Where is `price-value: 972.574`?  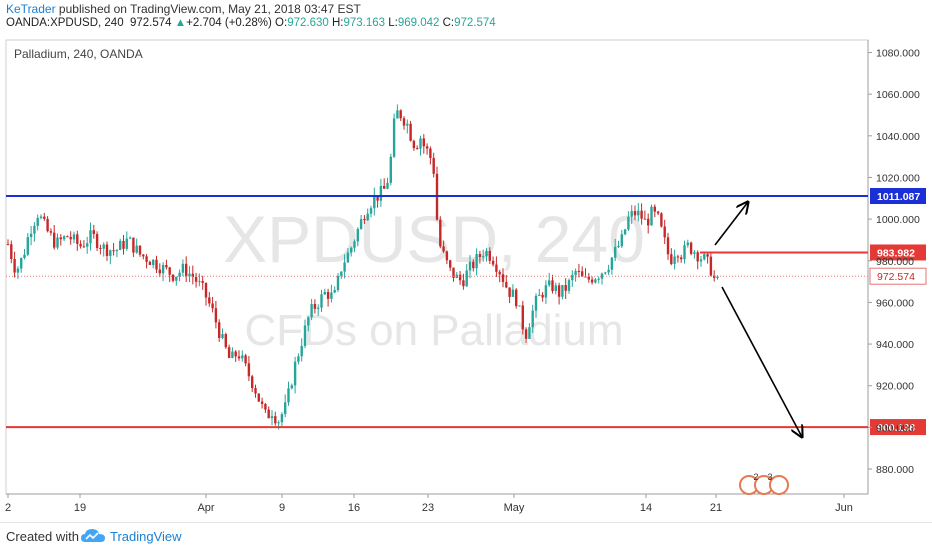
price-value: 972.574 is located at coordinates (151, 23).